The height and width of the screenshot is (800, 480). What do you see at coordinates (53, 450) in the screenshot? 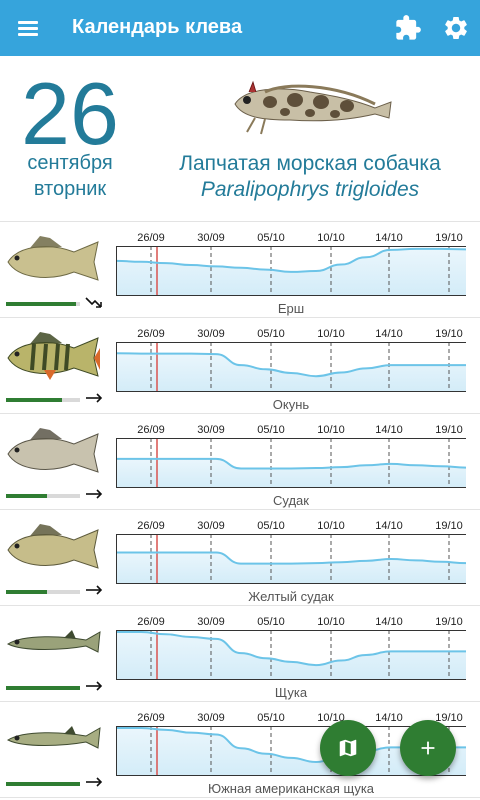
I see `zander-image` at bounding box center [53, 450].